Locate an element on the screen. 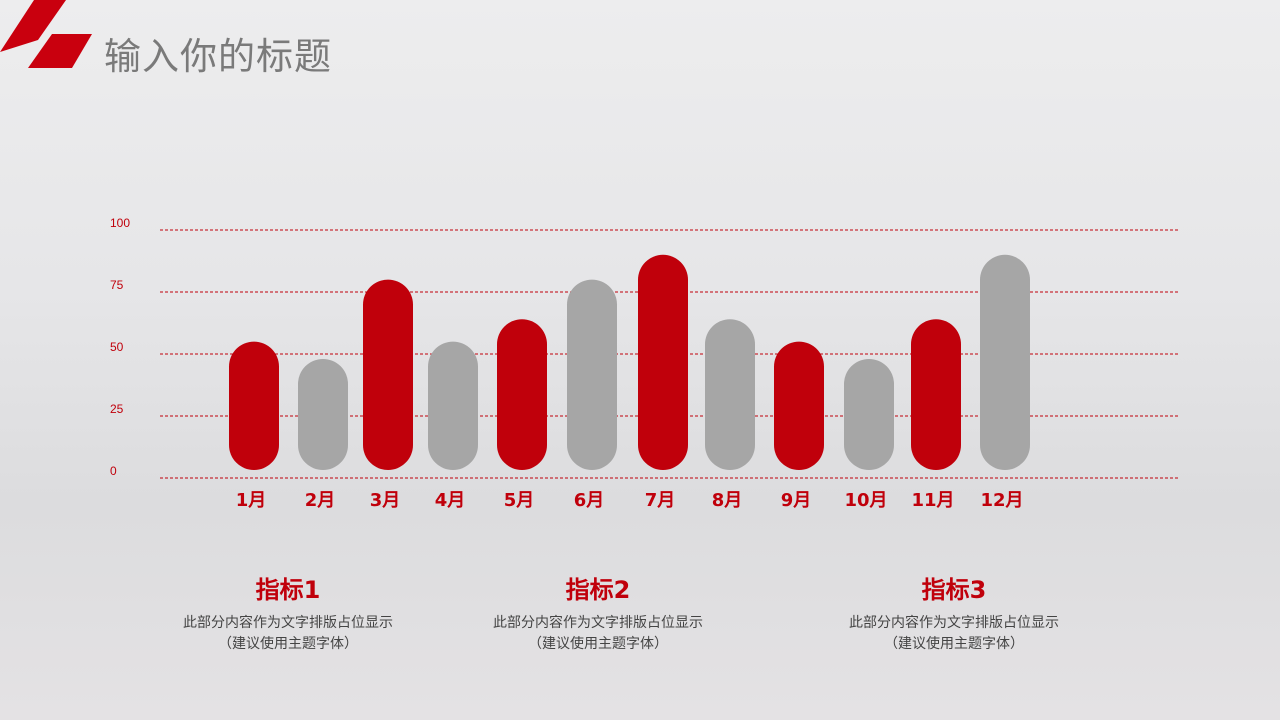 The image size is (1280, 720). indicator-title: 指标1 is located at coordinates (288, 590).